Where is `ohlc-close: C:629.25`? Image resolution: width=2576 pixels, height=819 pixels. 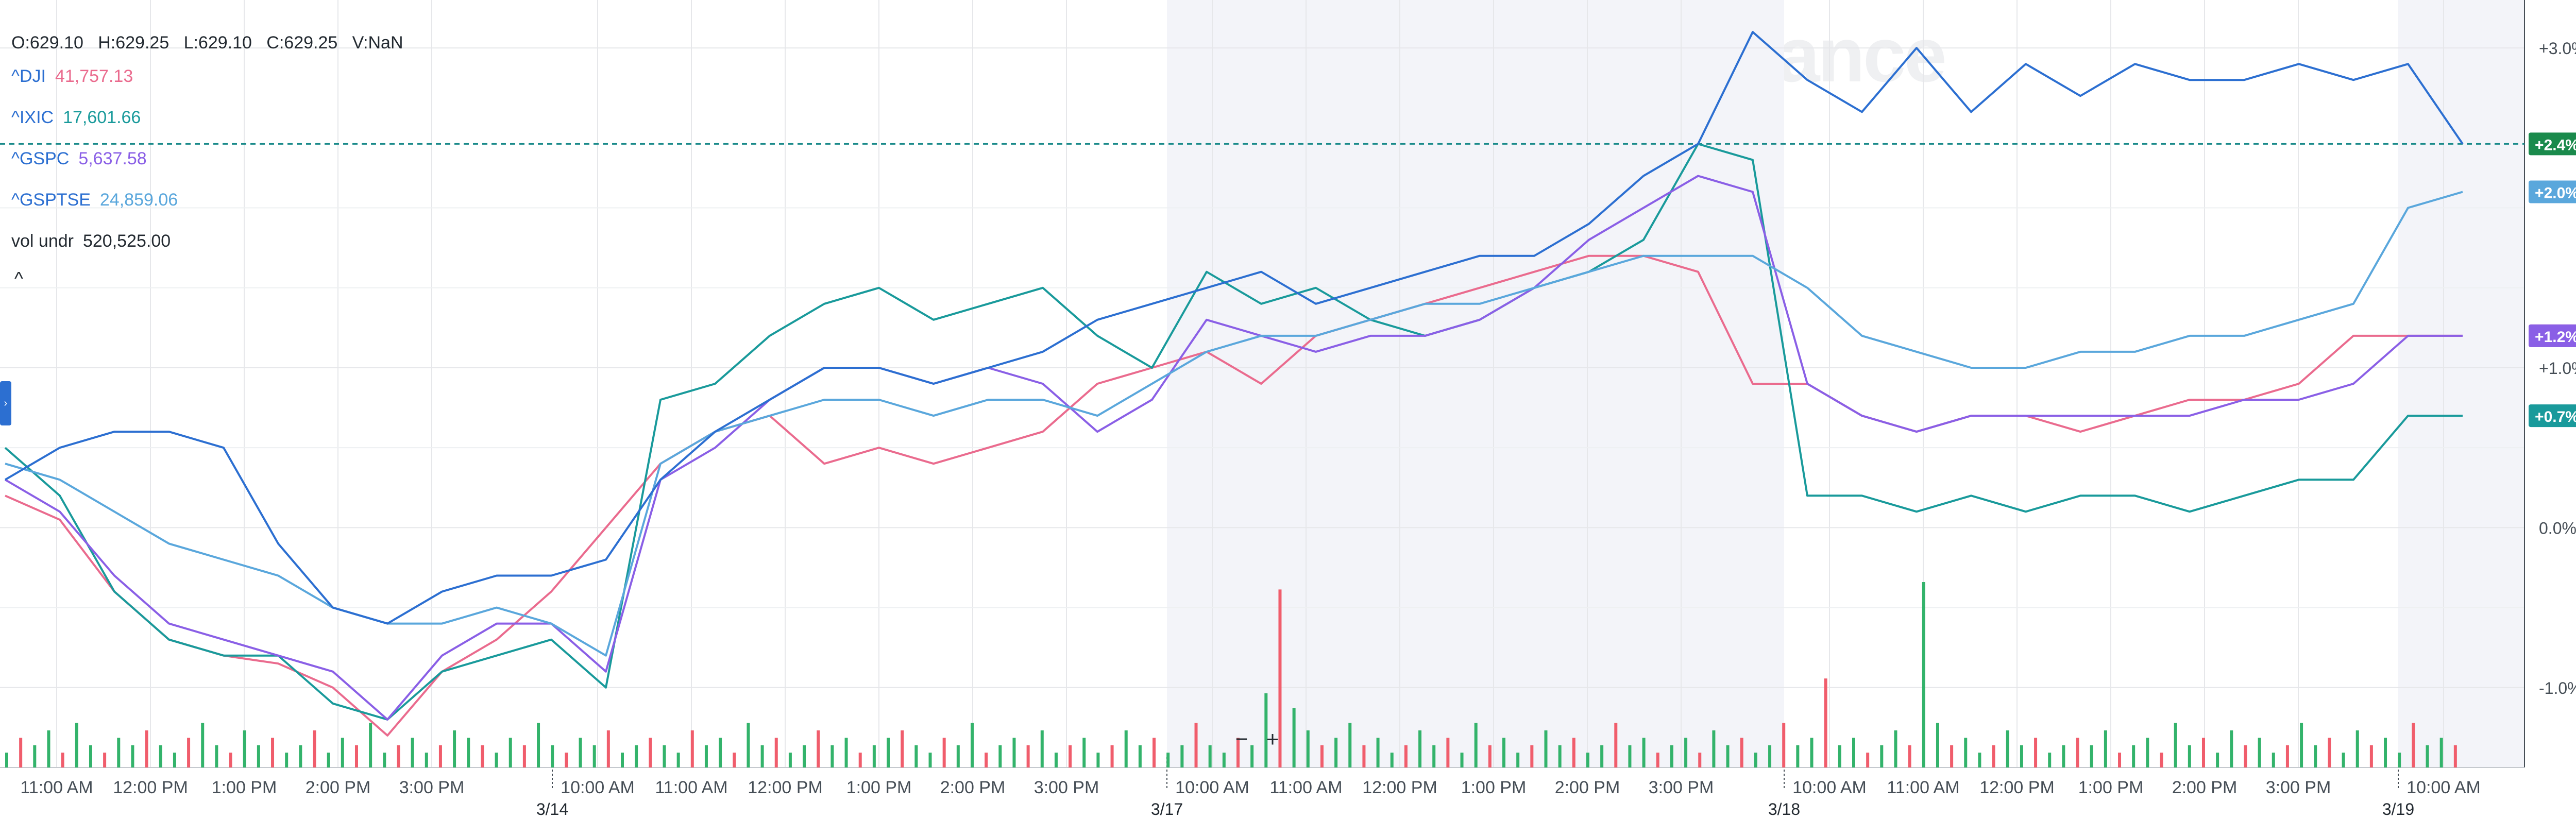 ohlc-close: C:629.25 is located at coordinates (302, 43).